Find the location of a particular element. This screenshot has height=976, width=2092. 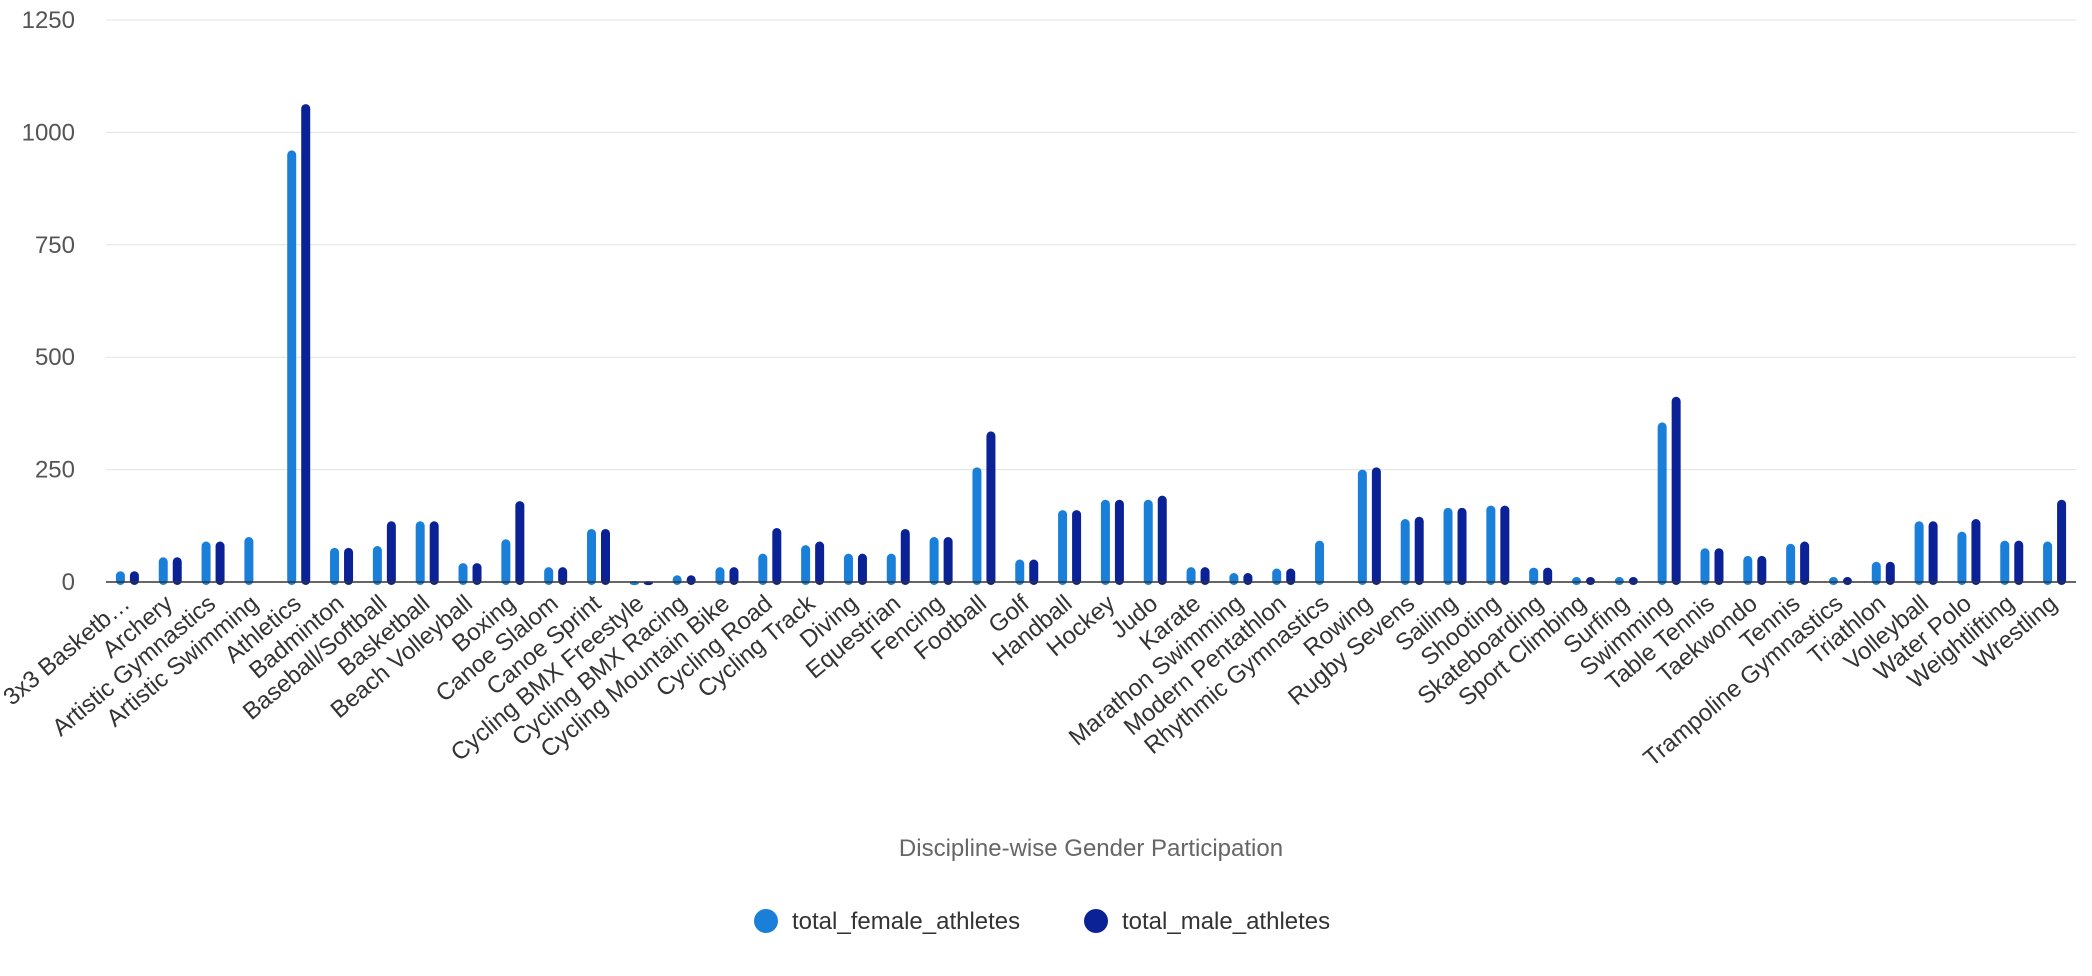

y-tick-label: 250 is located at coordinates (55, 470).